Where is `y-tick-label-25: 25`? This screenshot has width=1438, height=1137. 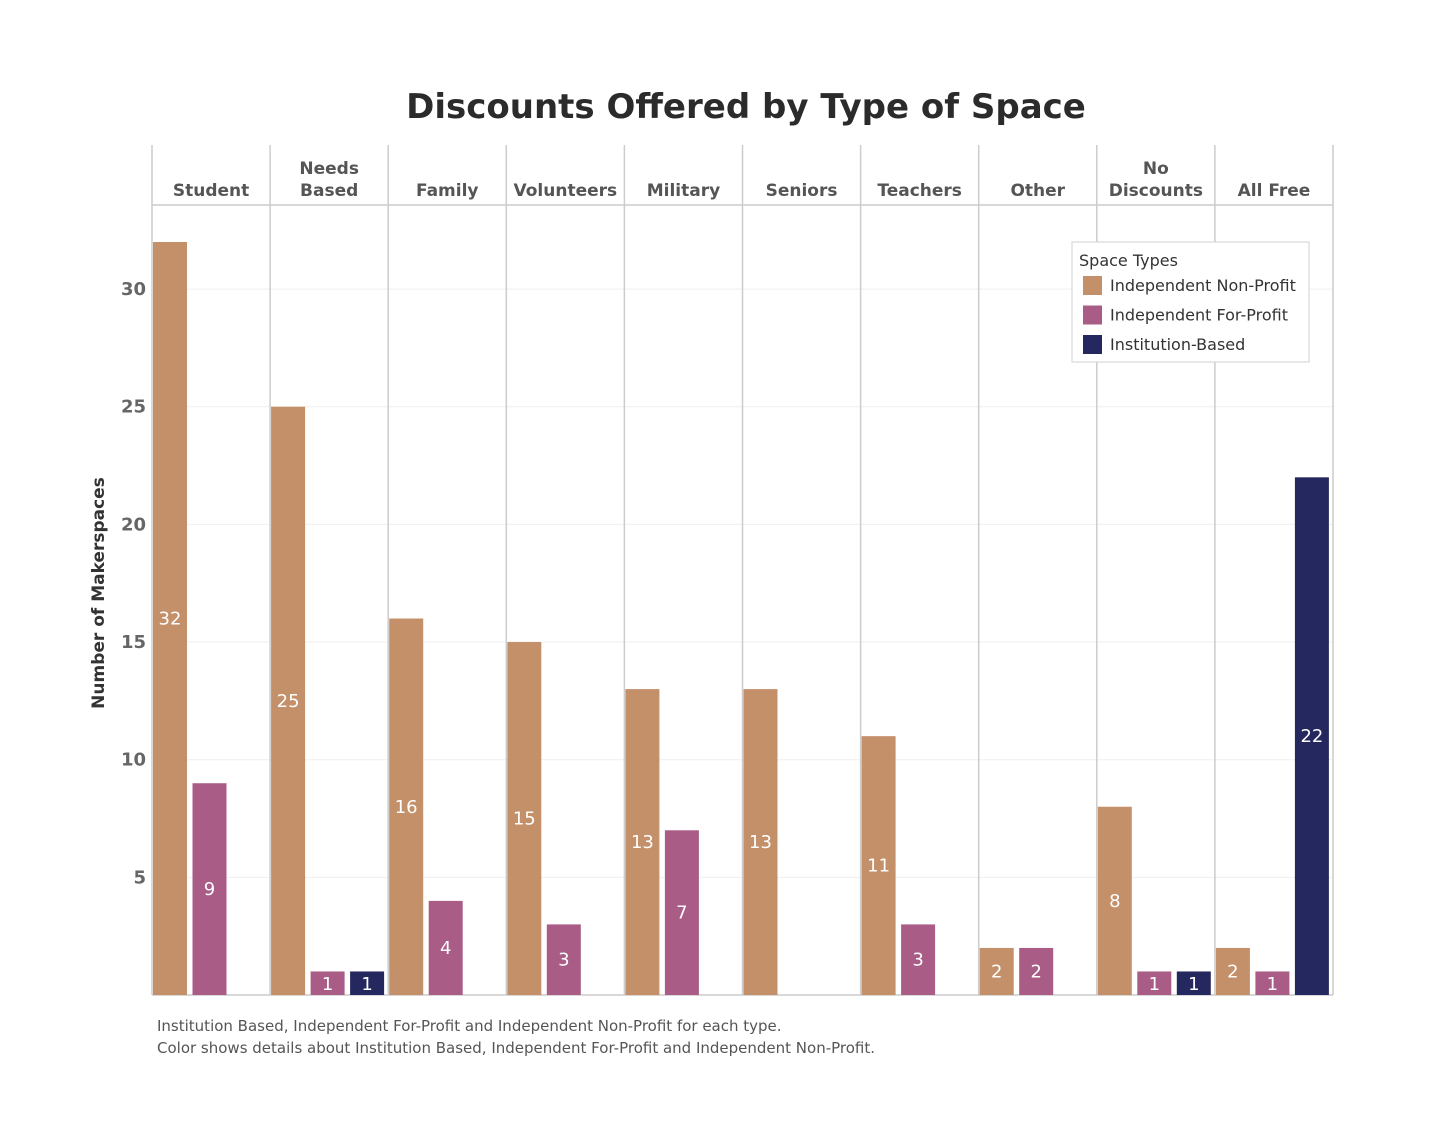 y-tick-label-25: 25 is located at coordinates (133, 407).